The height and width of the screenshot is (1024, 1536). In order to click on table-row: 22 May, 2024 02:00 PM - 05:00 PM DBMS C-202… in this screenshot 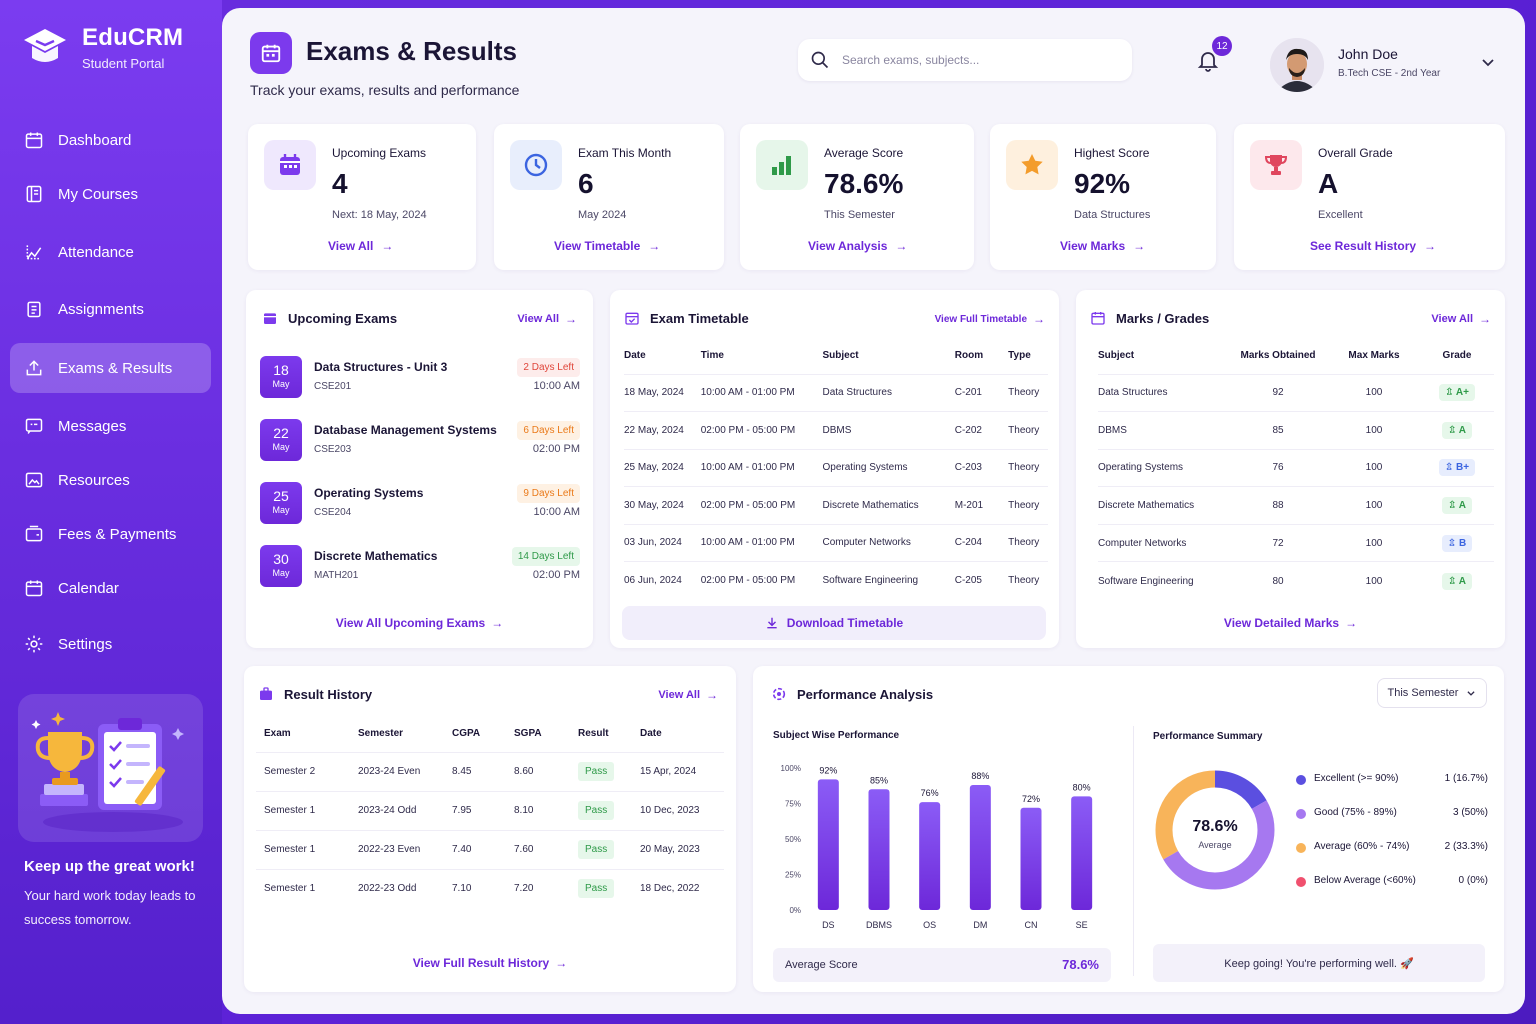, I will do `click(836, 430)`.